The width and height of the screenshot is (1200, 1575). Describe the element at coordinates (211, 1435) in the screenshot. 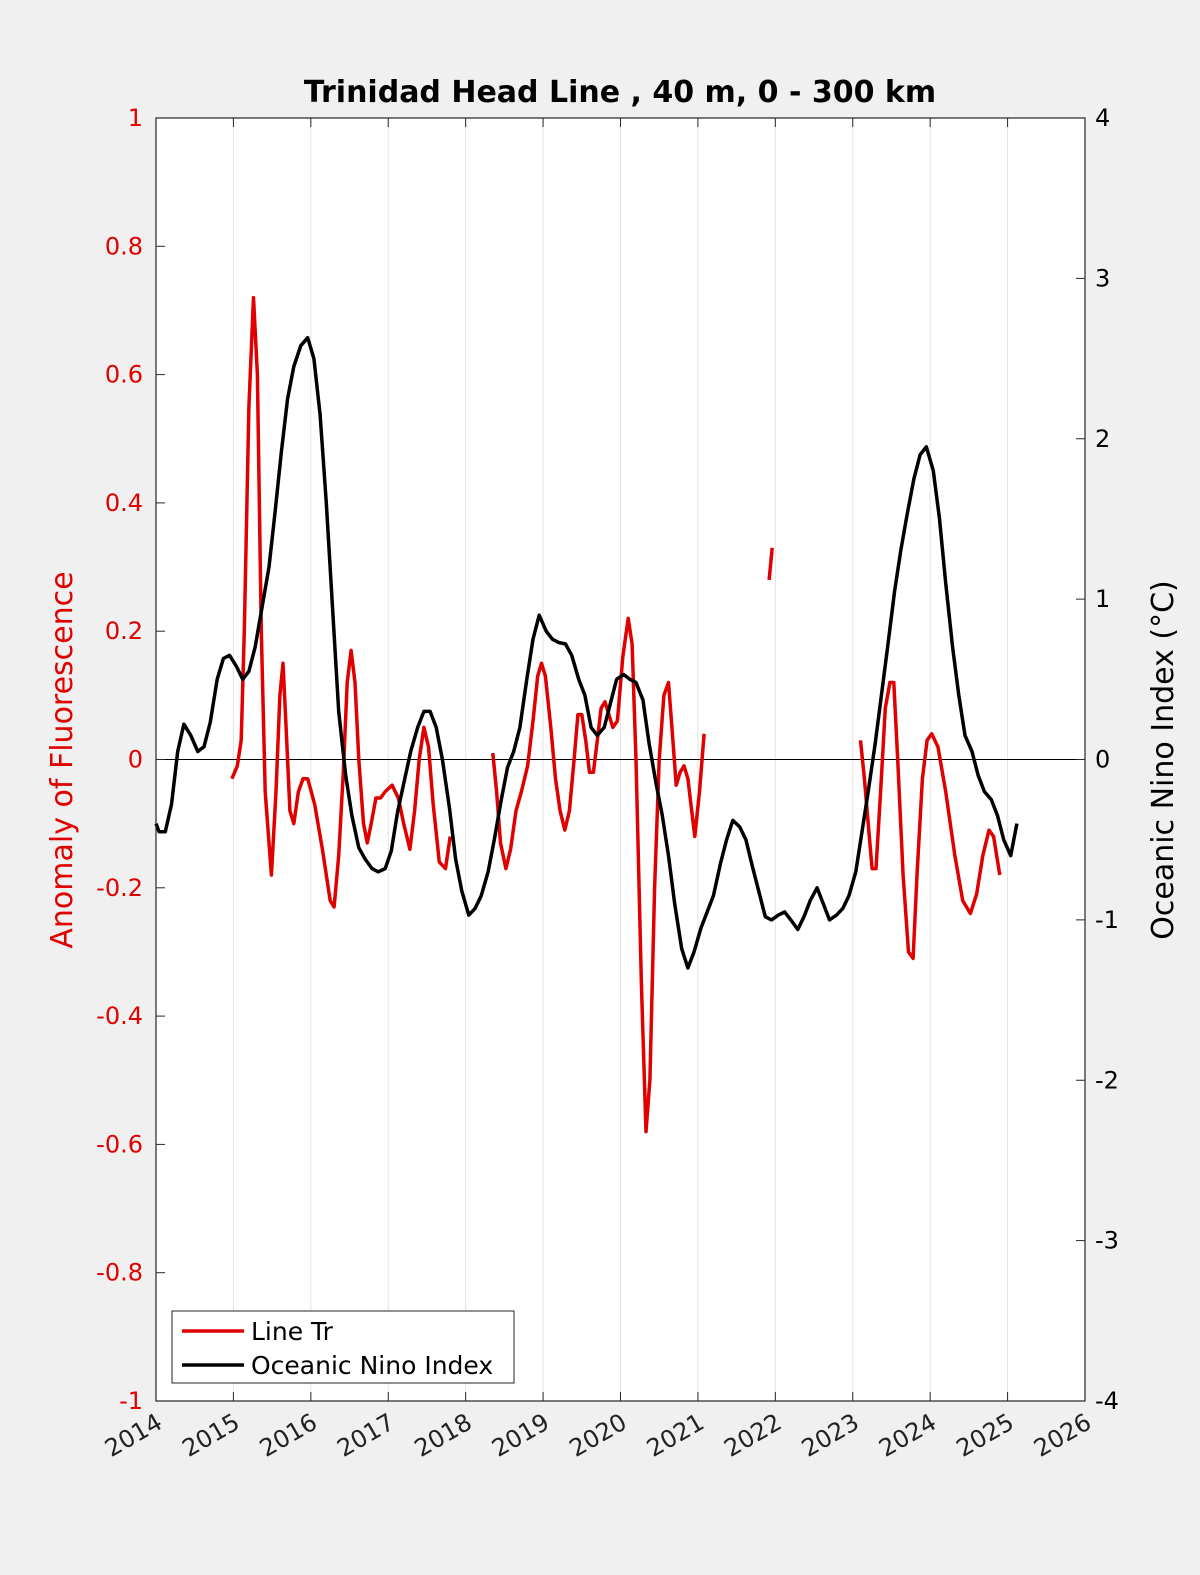

I see `x-tick-label: 2015` at that location.